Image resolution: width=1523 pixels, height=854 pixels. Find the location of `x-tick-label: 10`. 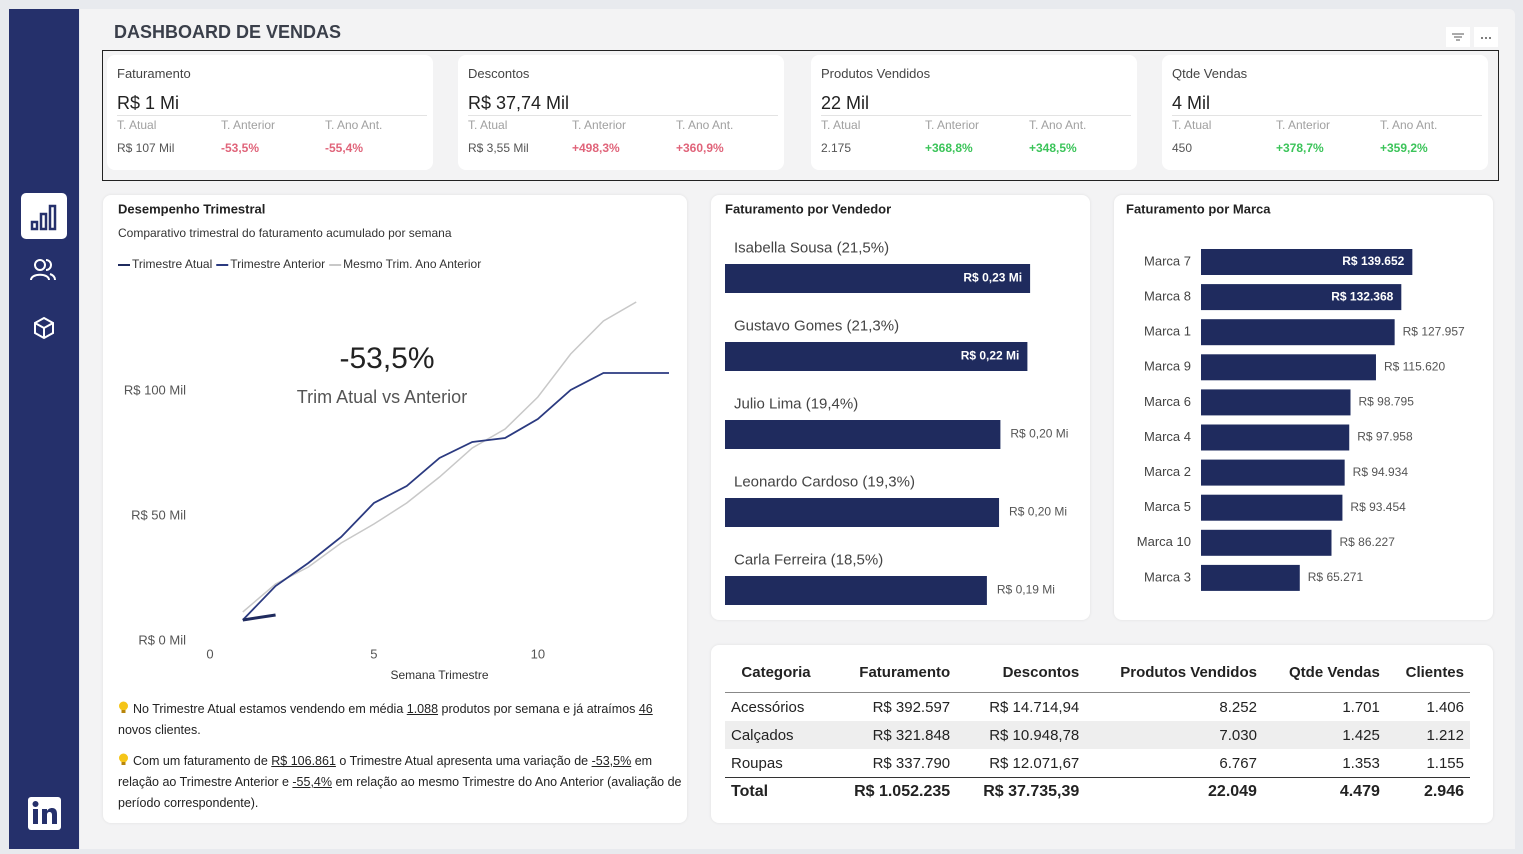

x-tick-label: 10 is located at coordinates (538, 653).